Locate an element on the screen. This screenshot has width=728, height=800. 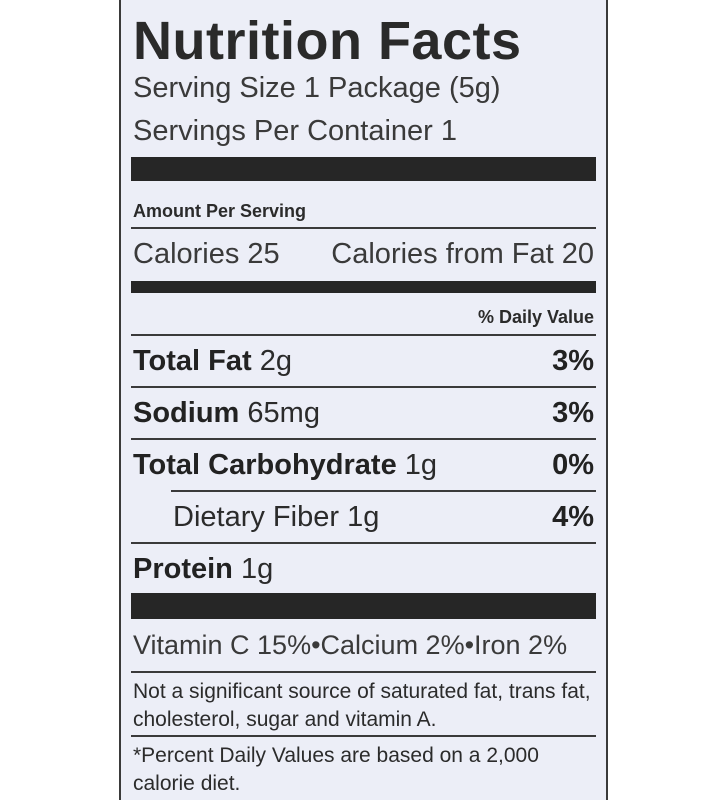
nutrient-row-total-carbohydrate: Total Carbohydrate 1g 0% is located at coordinates (363, 465).